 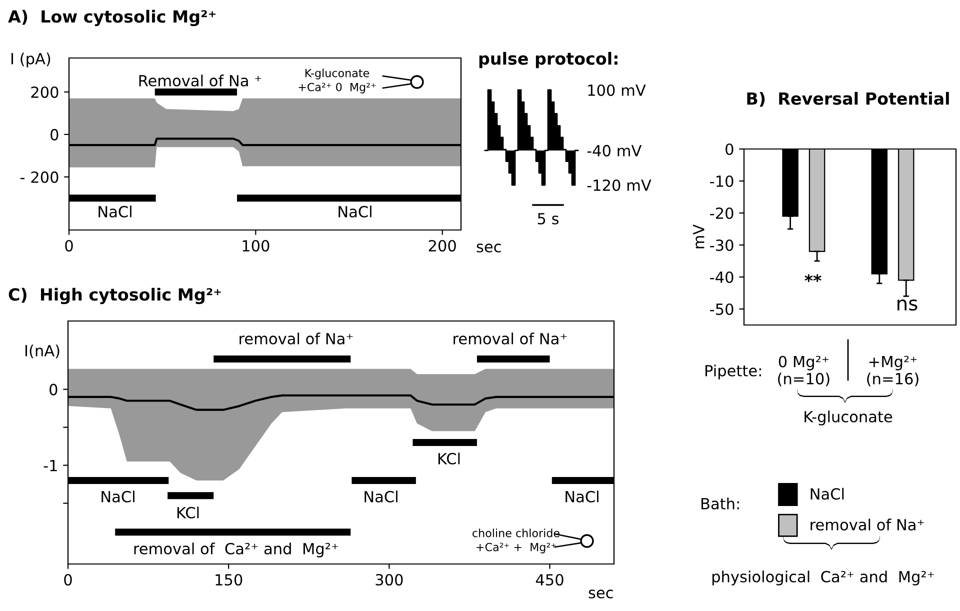 What do you see at coordinates (550, 580) in the screenshot?
I see `x-tick-label: 450` at bounding box center [550, 580].